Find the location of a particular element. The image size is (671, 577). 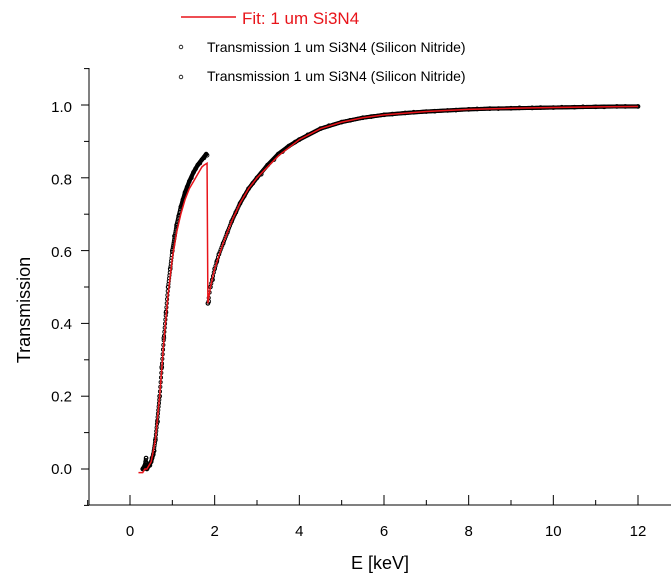

x-tick-label: 4 is located at coordinates (299, 531).